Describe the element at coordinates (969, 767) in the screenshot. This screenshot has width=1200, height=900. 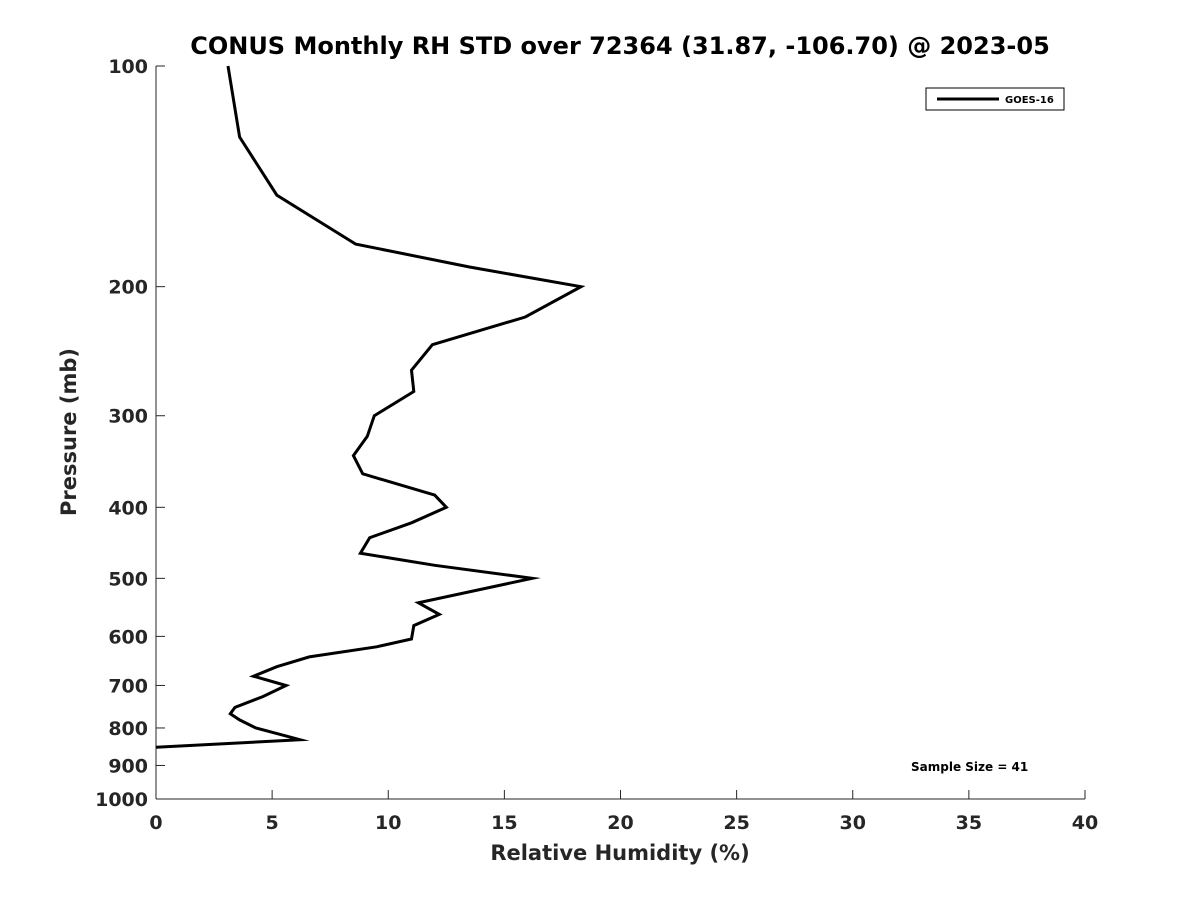
I see `sample-size-annotation: Sample Size = 41` at that location.